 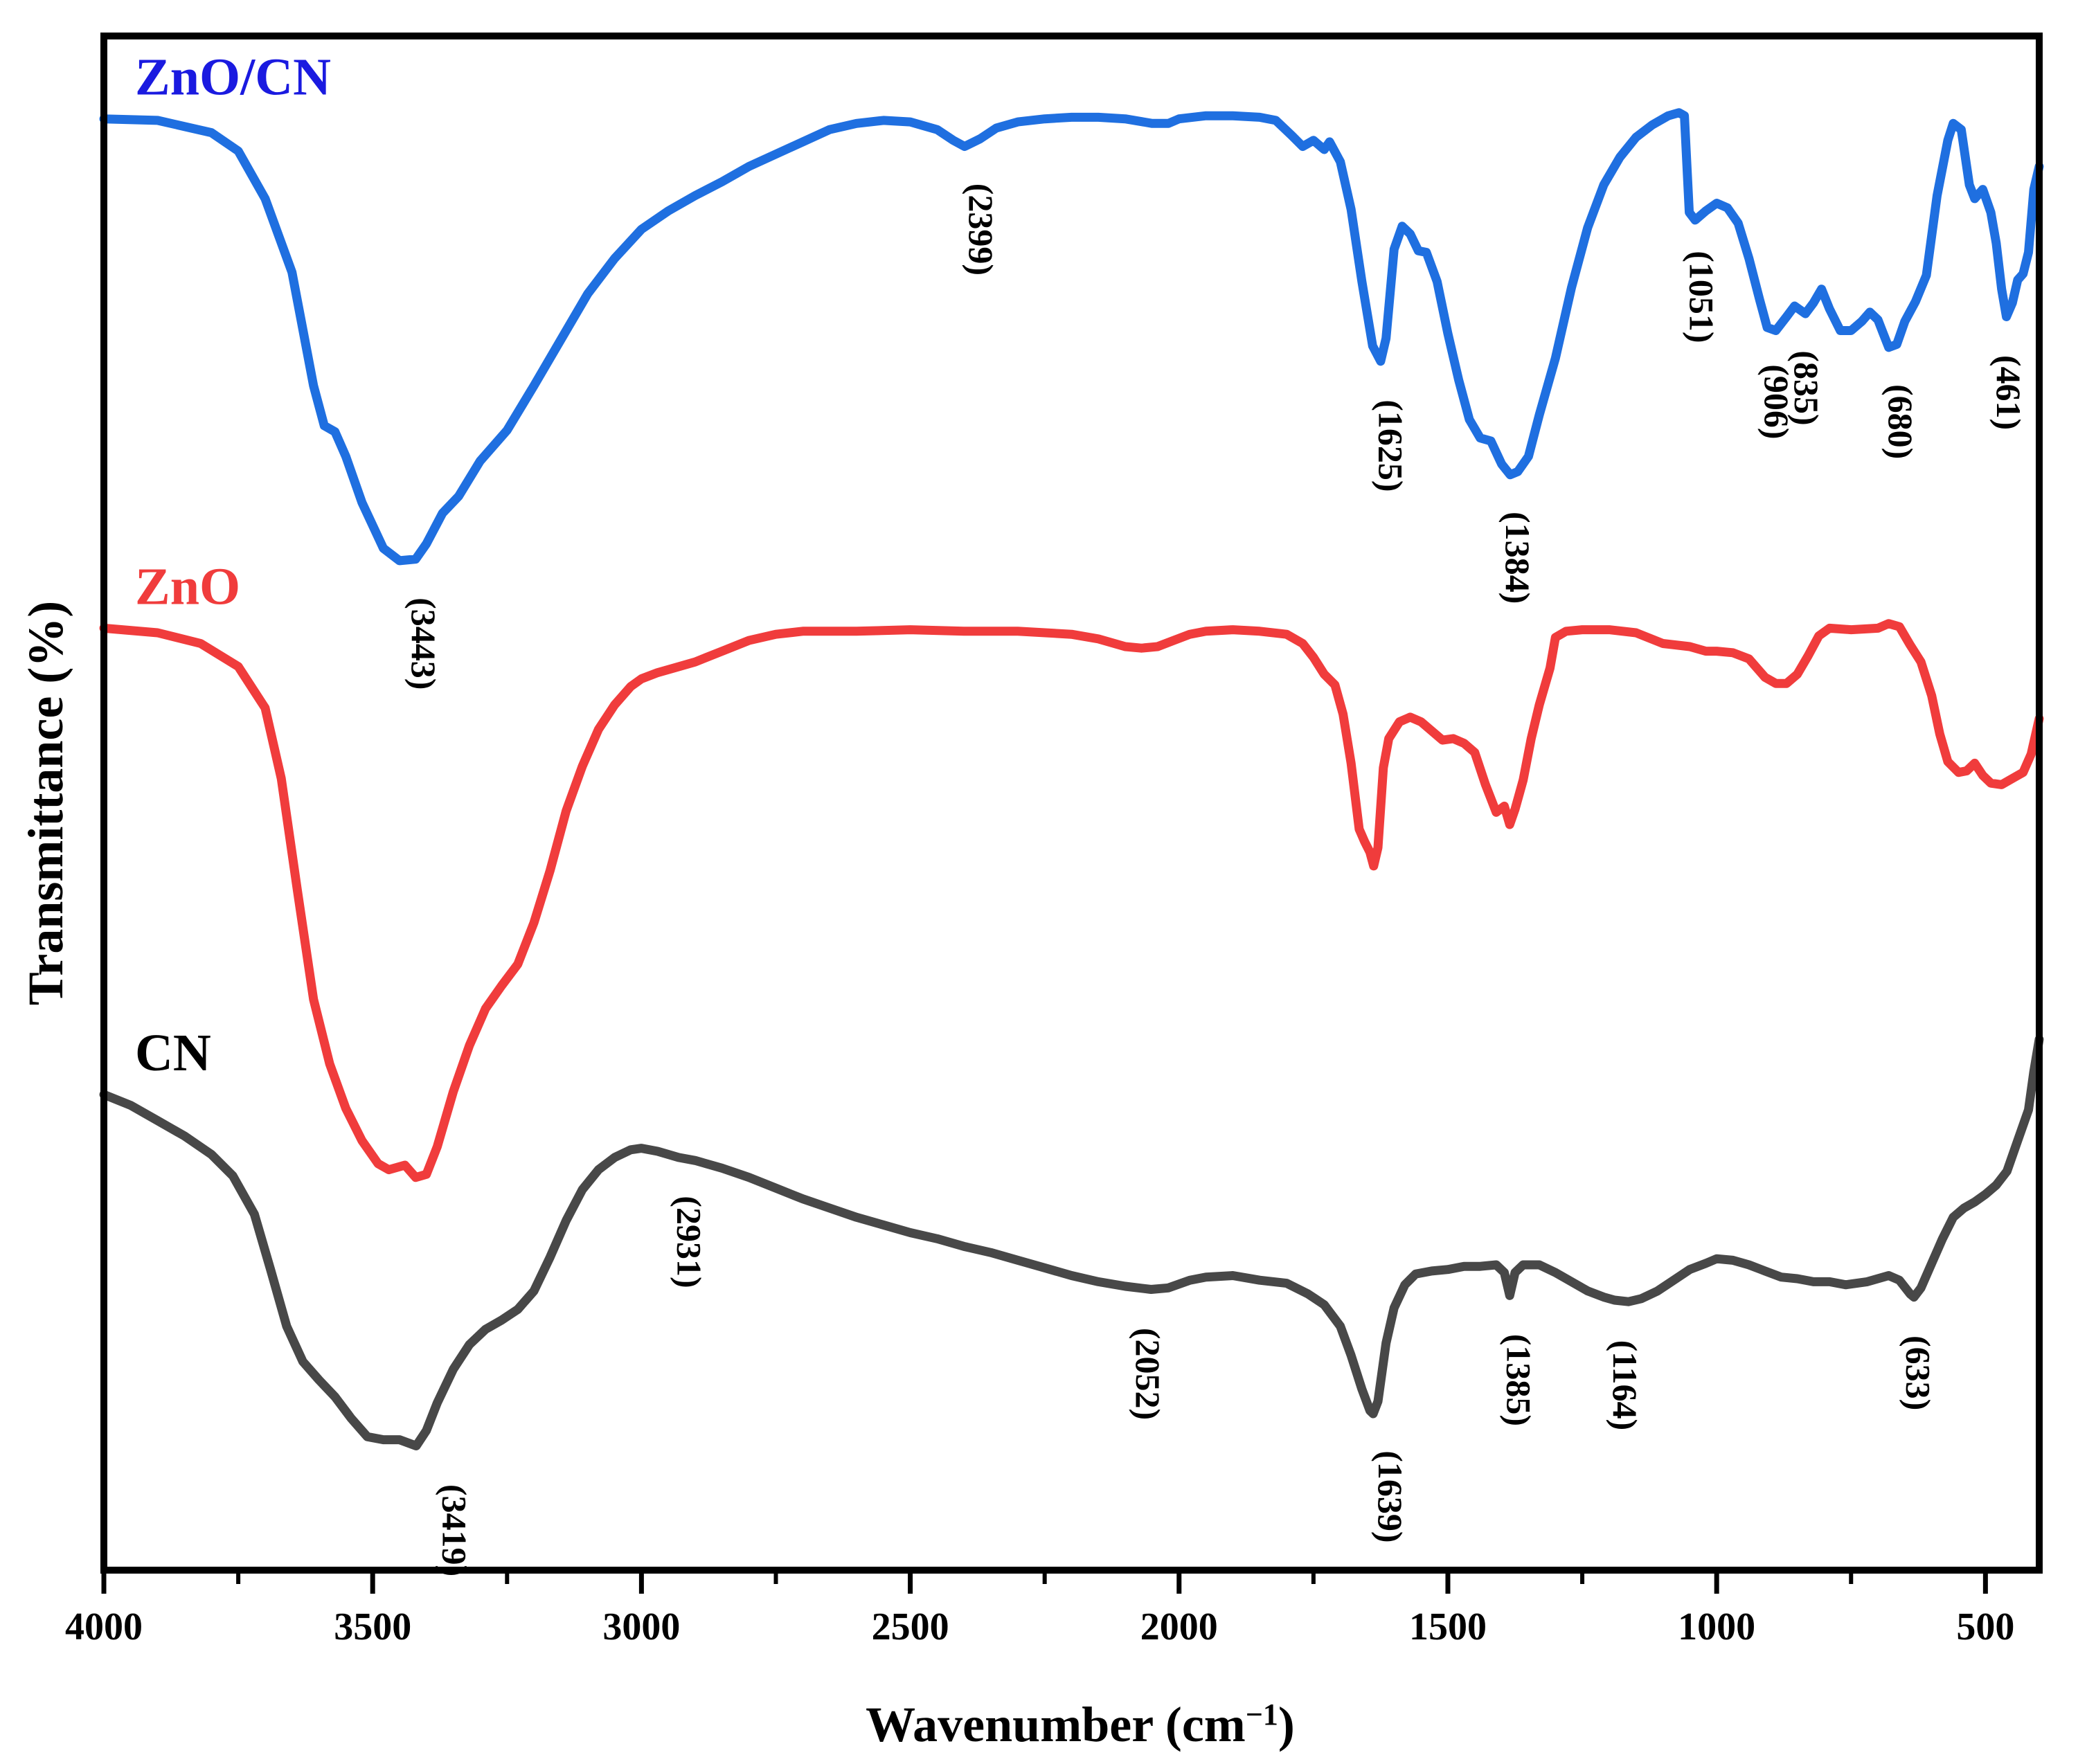 I want to click on peak-label-zno-cn-2399: (2399), so click(x=981, y=229).